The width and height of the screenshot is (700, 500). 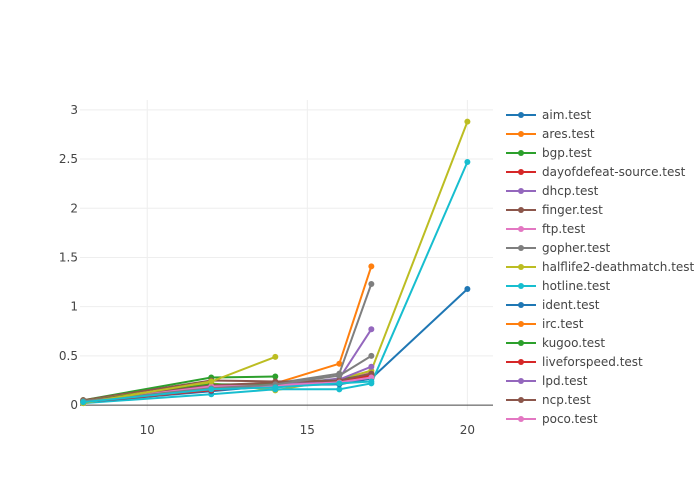 I want to click on legend-label: dayofdefeat-source.test, so click(x=614, y=172).